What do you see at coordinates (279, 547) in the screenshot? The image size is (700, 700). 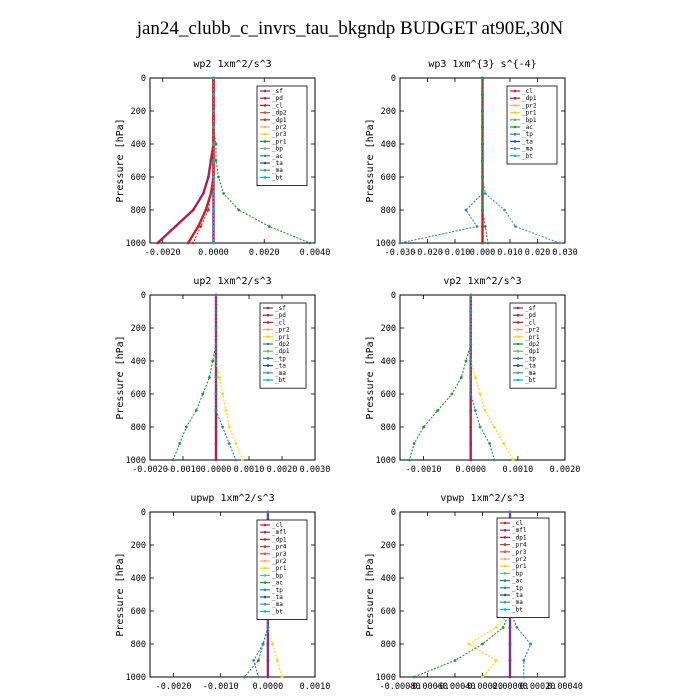 I see `legend-entry: _pr4` at bounding box center [279, 547].